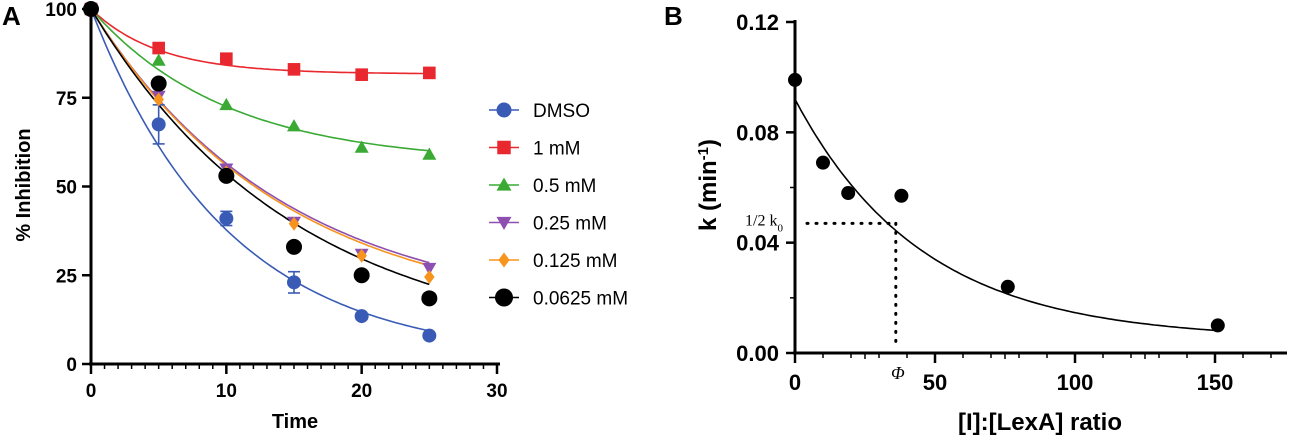 The width and height of the screenshot is (1291, 438). What do you see at coordinates (67, 276) in the screenshot?
I see `y-tick-label: 25` at bounding box center [67, 276].